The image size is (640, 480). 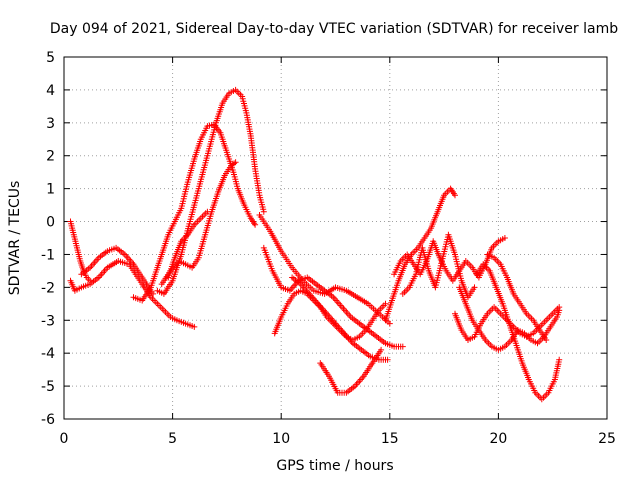 I want to click on series-arc-l, so click(x=340, y=318).